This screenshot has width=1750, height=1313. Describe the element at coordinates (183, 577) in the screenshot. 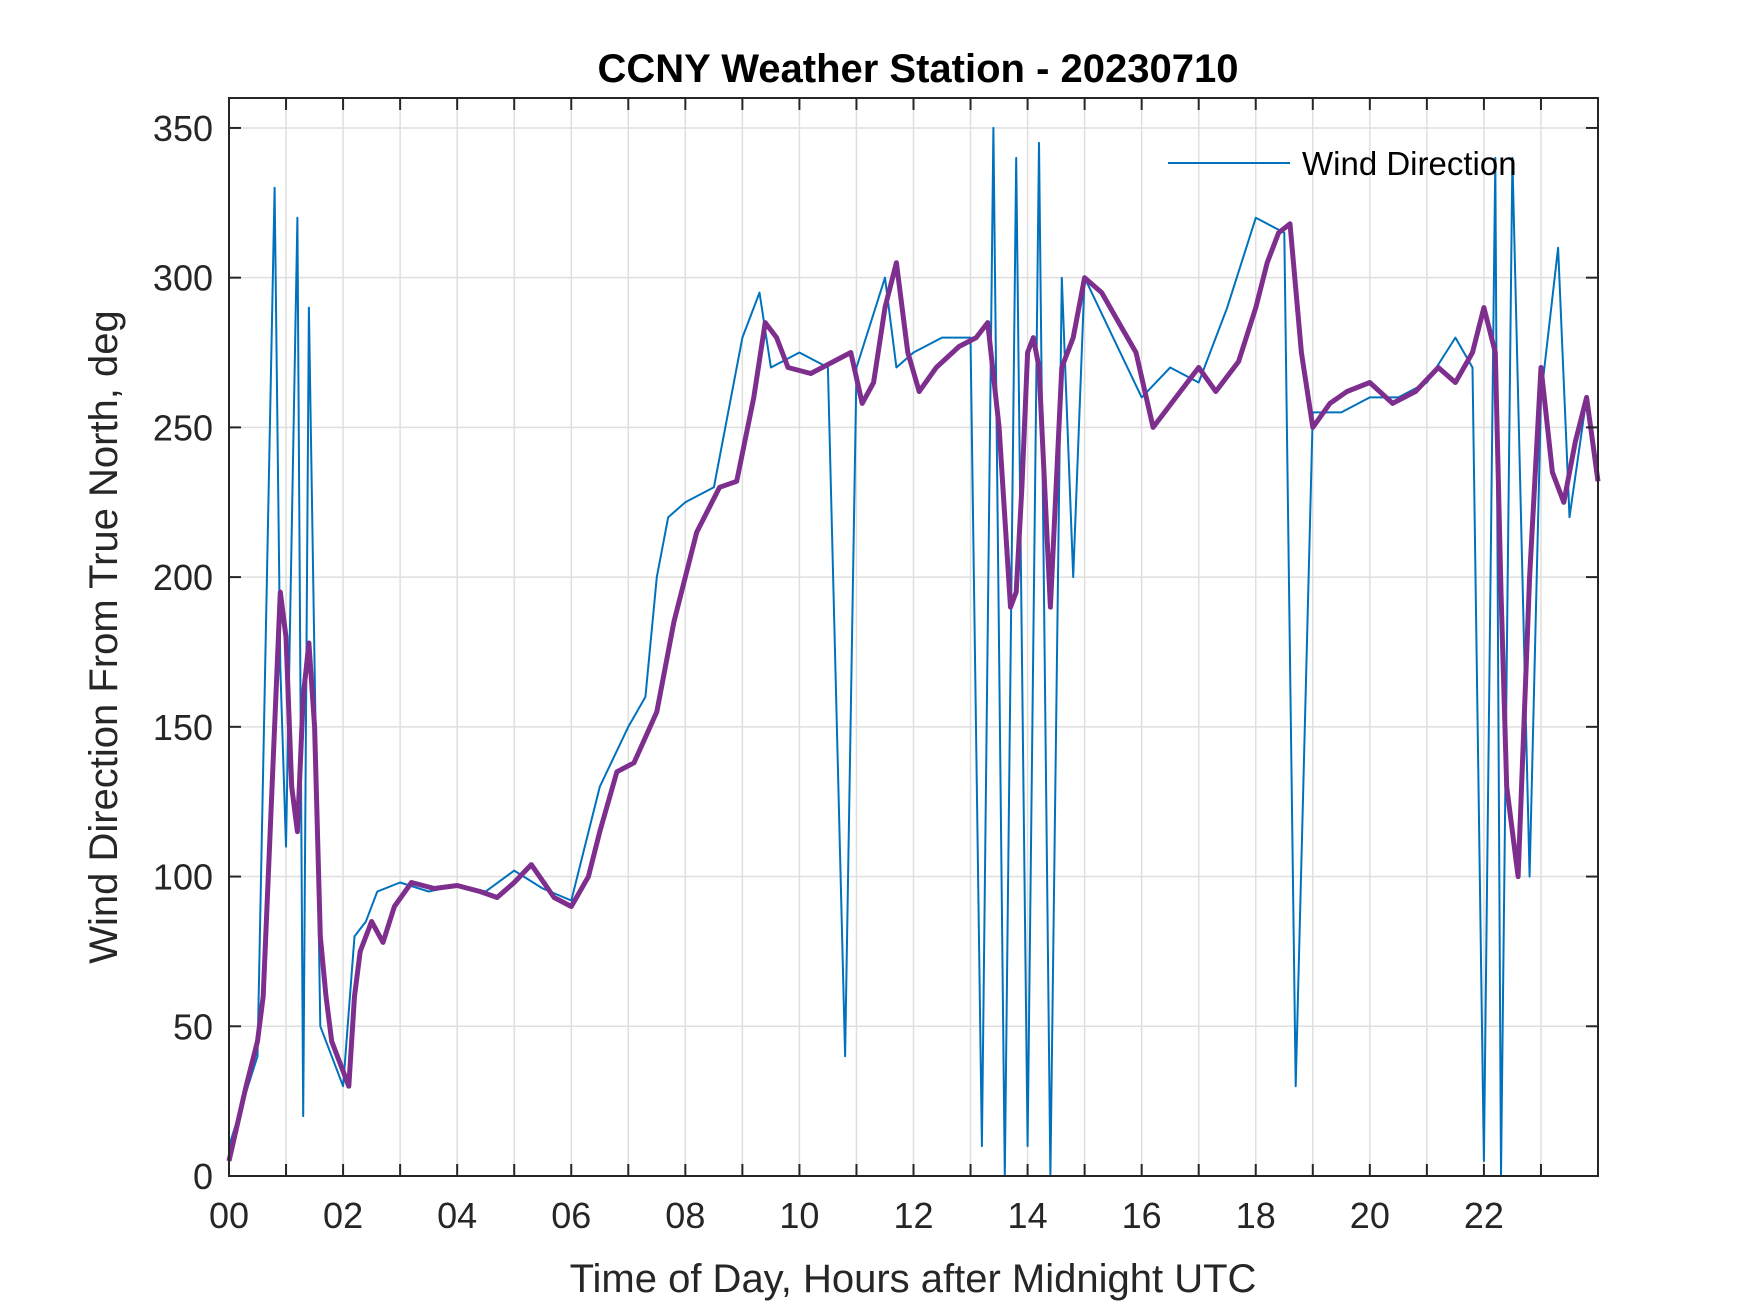

I see `y-tick-label: 200` at that location.